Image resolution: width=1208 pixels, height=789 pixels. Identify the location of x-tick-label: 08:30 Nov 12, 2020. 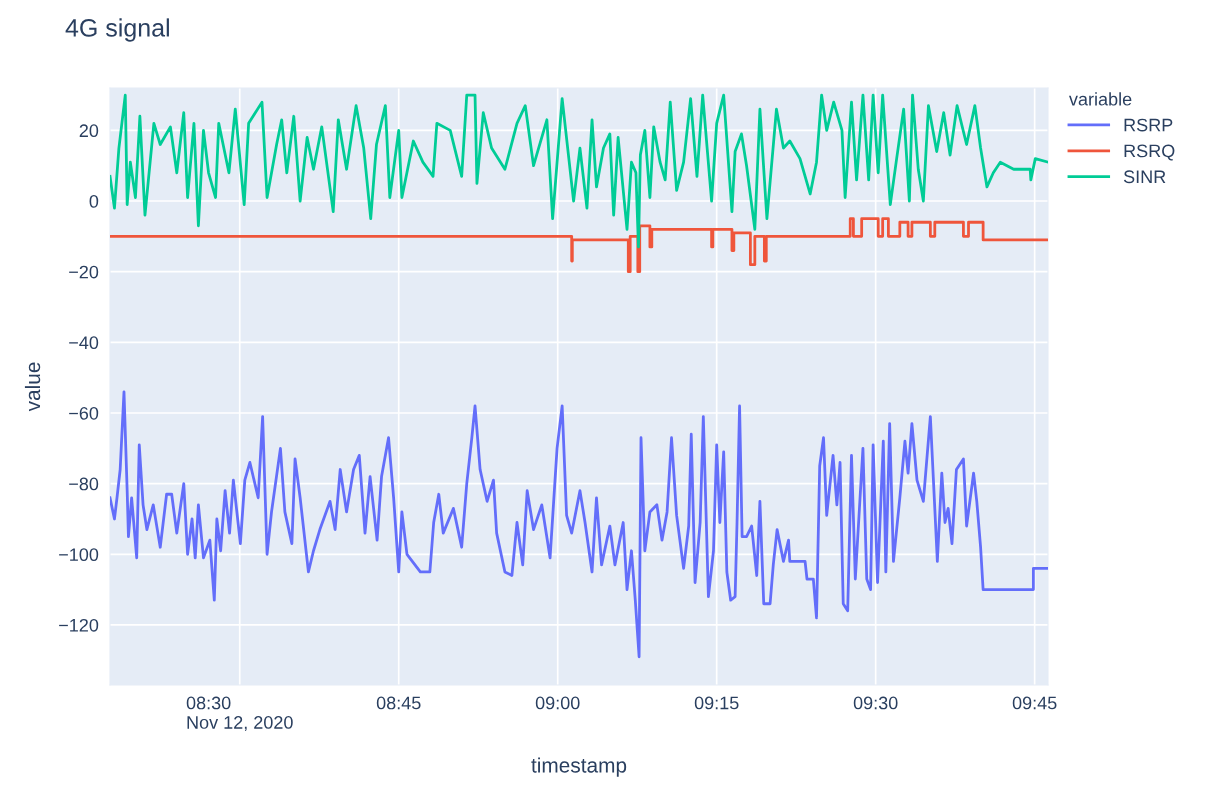
(239, 713).